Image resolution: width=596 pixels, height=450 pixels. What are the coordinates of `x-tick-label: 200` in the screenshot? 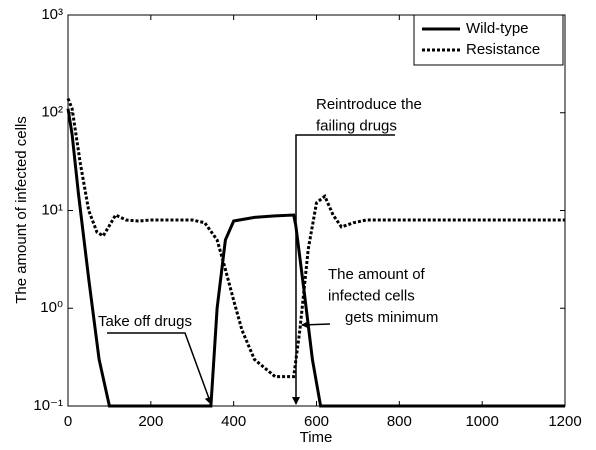 It's located at (150, 421).